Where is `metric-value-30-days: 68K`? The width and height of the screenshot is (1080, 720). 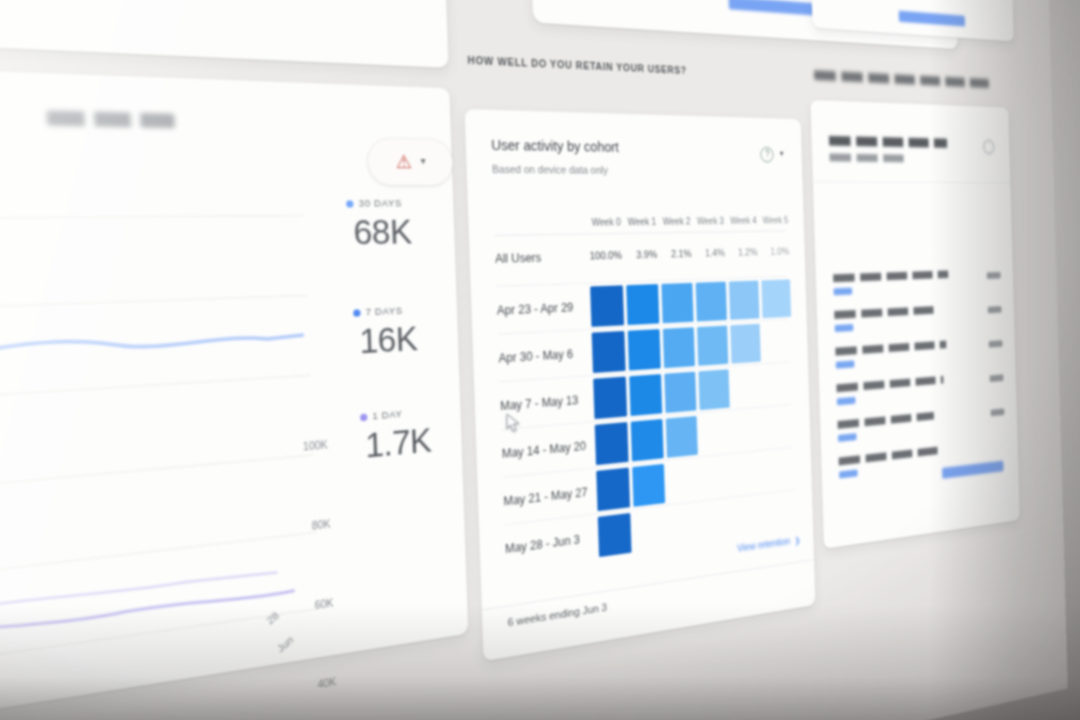
metric-value-30-days: 68K is located at coordinates (382, 232).